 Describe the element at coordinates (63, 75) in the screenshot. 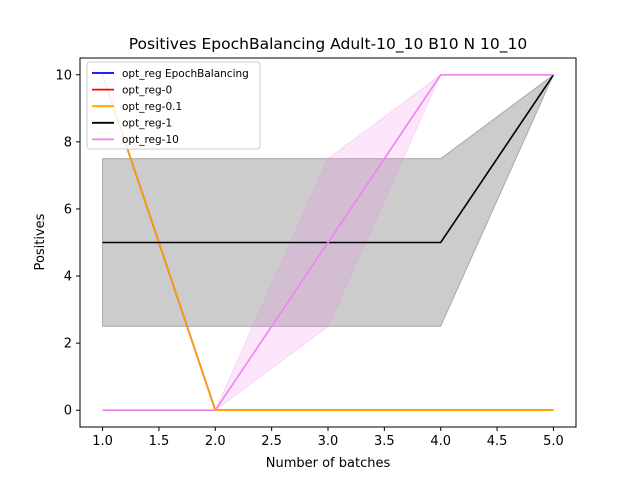

I see `y-tick-label: 10` at that location.